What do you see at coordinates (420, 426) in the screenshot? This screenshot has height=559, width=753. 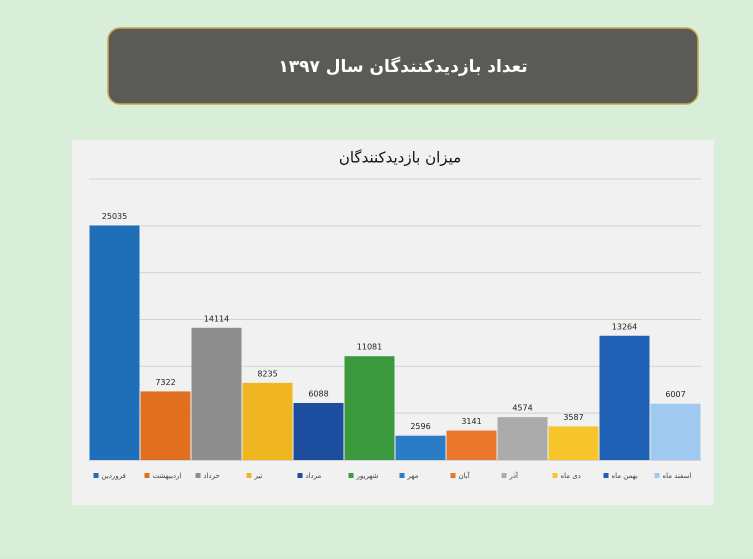 I see `data-label: 2596` at bounding box center [420, 426].